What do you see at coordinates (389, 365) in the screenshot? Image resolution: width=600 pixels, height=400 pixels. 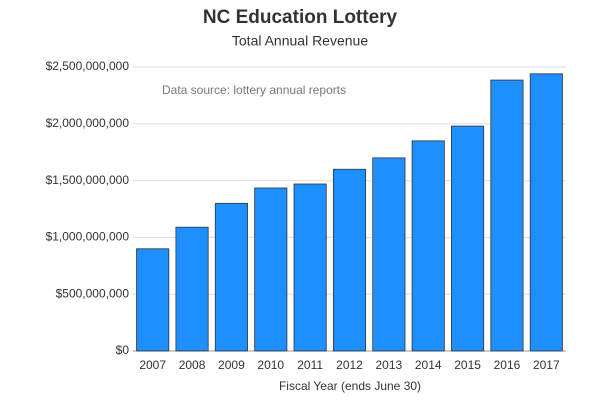 I see `x-tick-label: 2013` at bounding box center [389, 365].